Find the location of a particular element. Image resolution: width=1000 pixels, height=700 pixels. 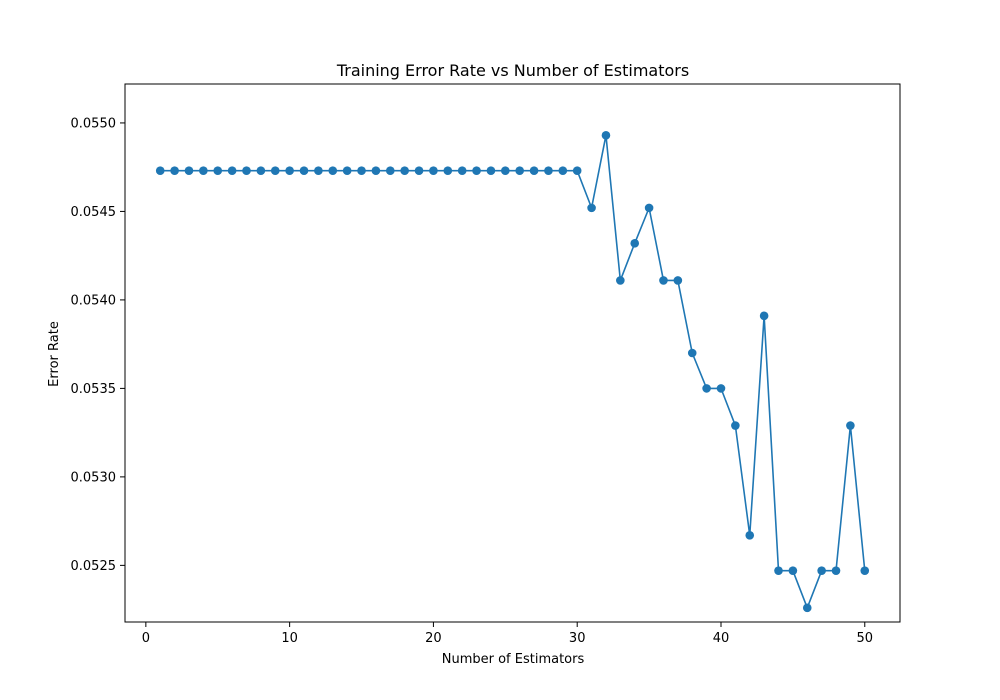

x-tick-label: 40 is located at coordinates (721, 638).